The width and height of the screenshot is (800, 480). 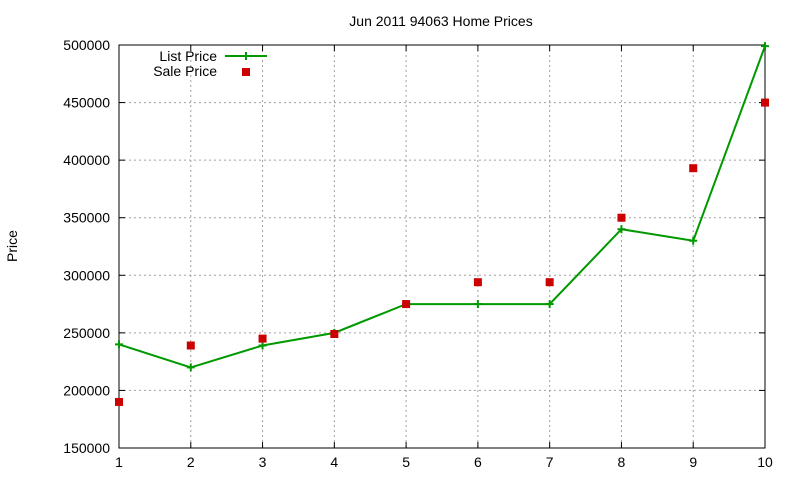 I want to click on x-tick-labels: 1 2 3 4 5 6 7 8 9 10, so click(x=444, y=462).